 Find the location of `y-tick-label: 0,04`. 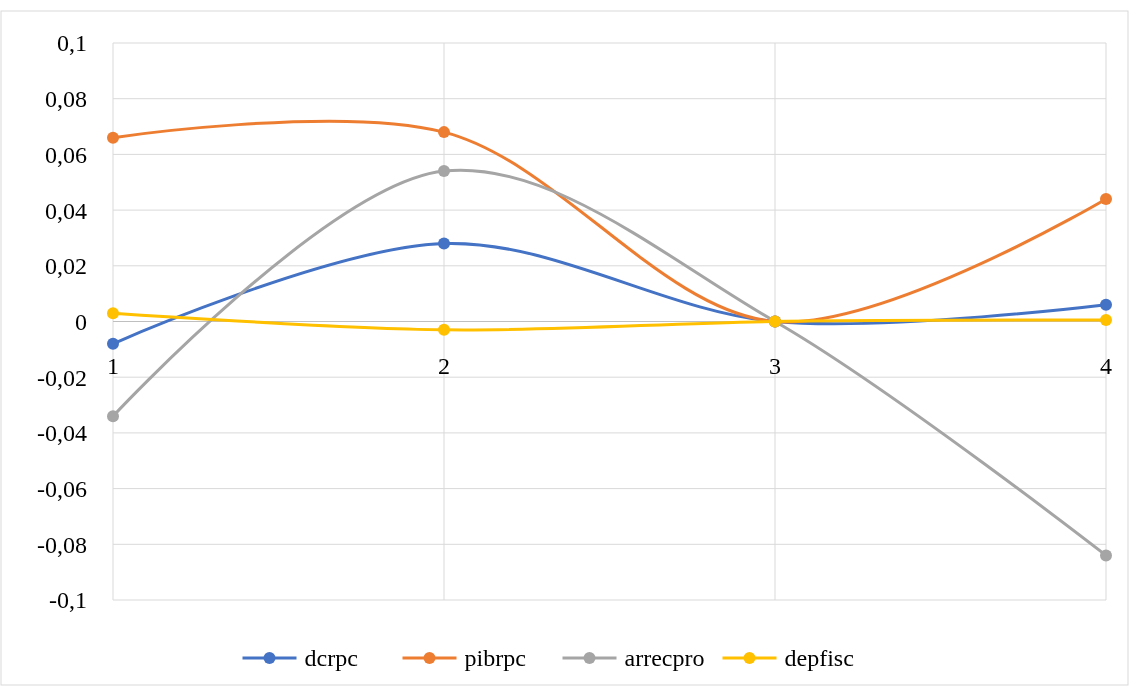

y-tick-label: 0,04 is located at coordinates (66, 210).